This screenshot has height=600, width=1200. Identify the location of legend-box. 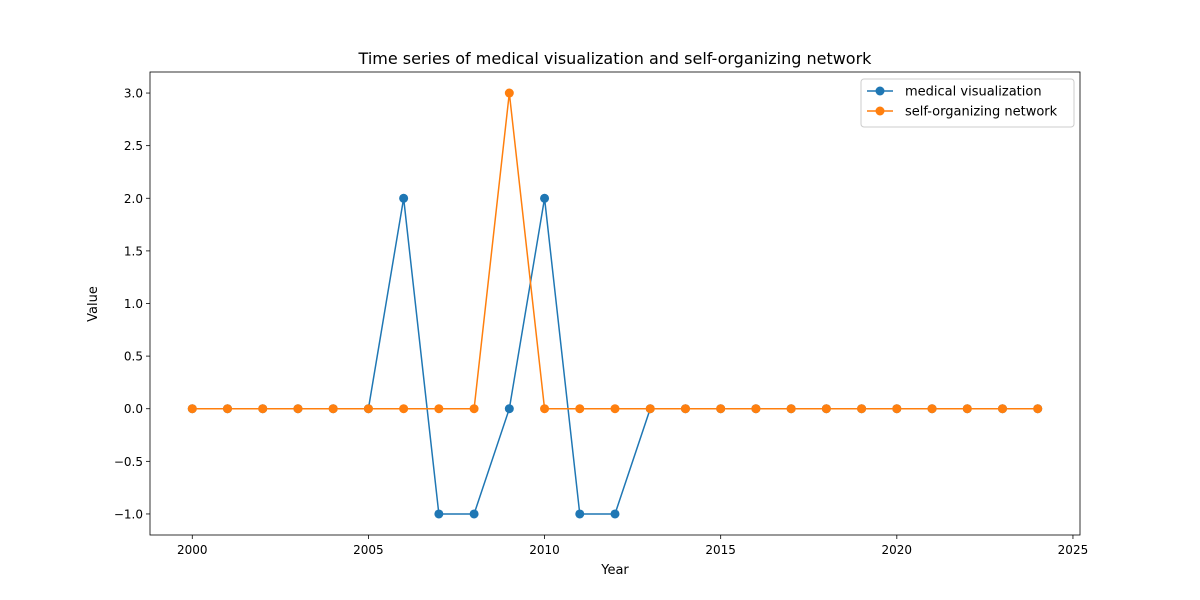
(967, 103).